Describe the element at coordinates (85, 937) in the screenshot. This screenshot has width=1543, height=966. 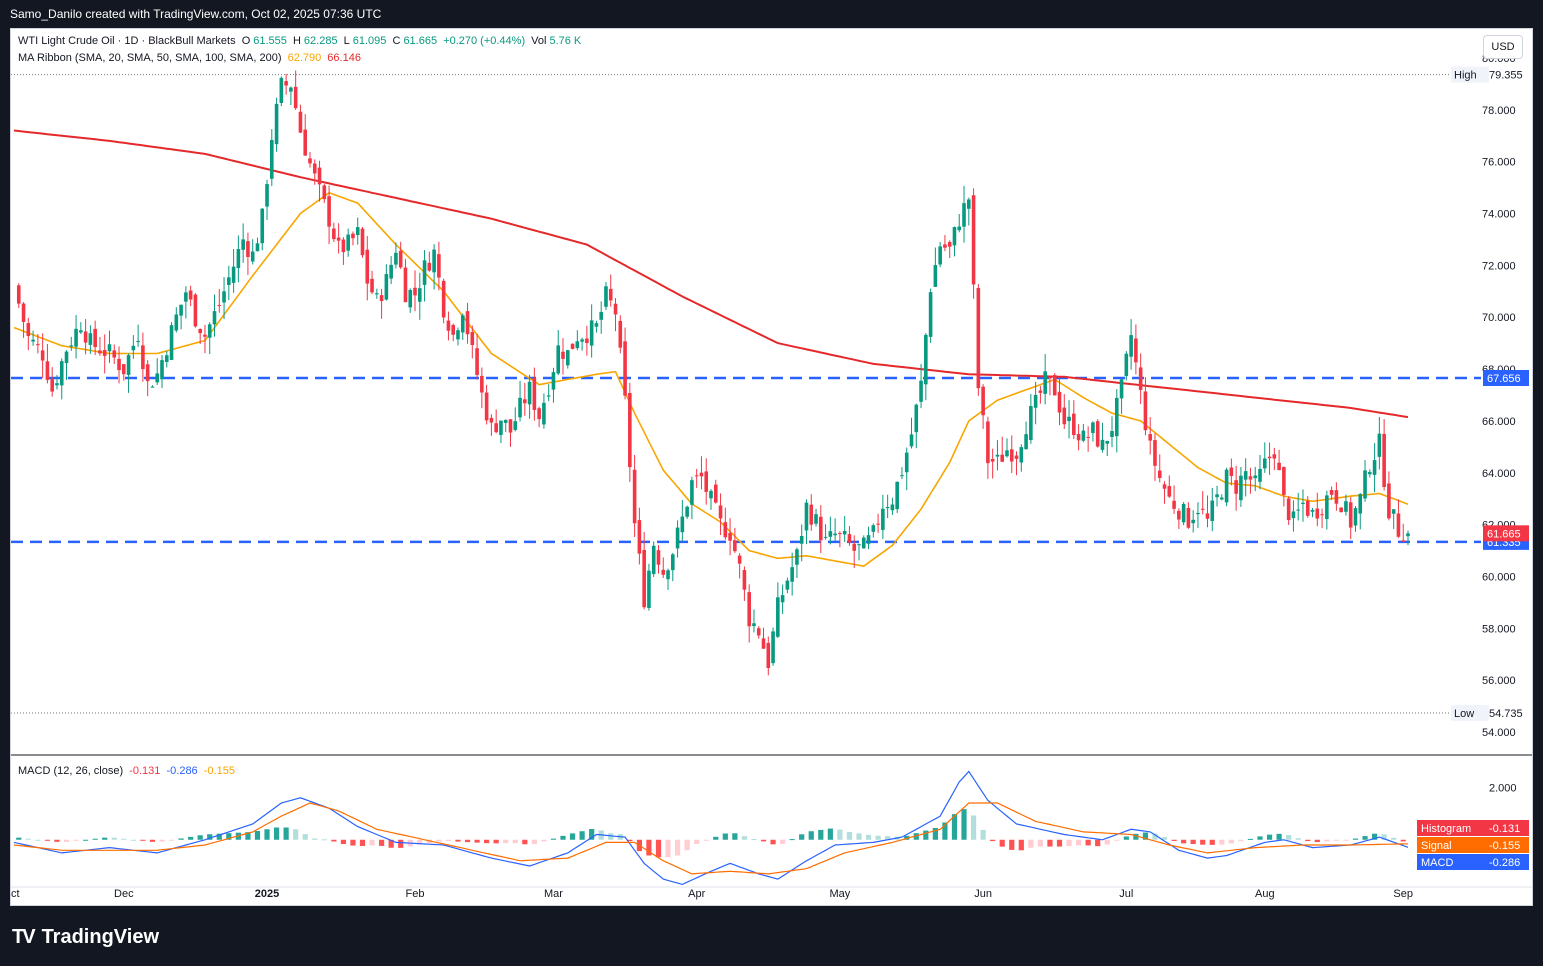
I see `tradingview-brand: TV TradingView` at that location.